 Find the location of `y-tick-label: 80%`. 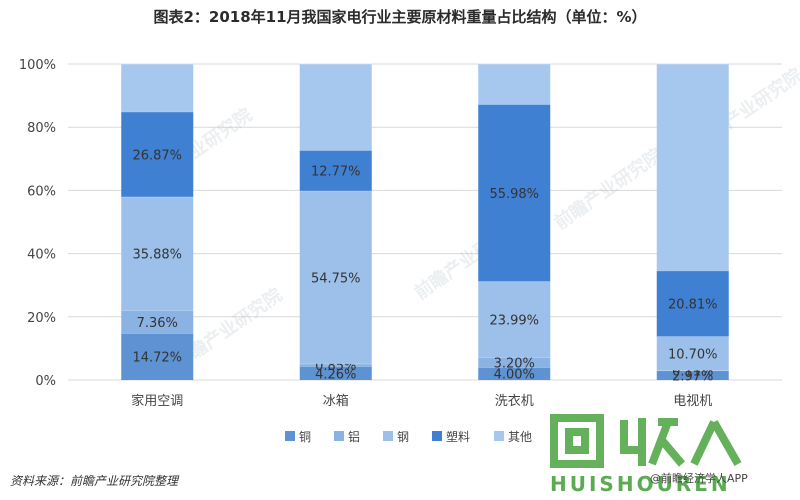

y-tick-label: 80% is located at coordinates (41, 128).